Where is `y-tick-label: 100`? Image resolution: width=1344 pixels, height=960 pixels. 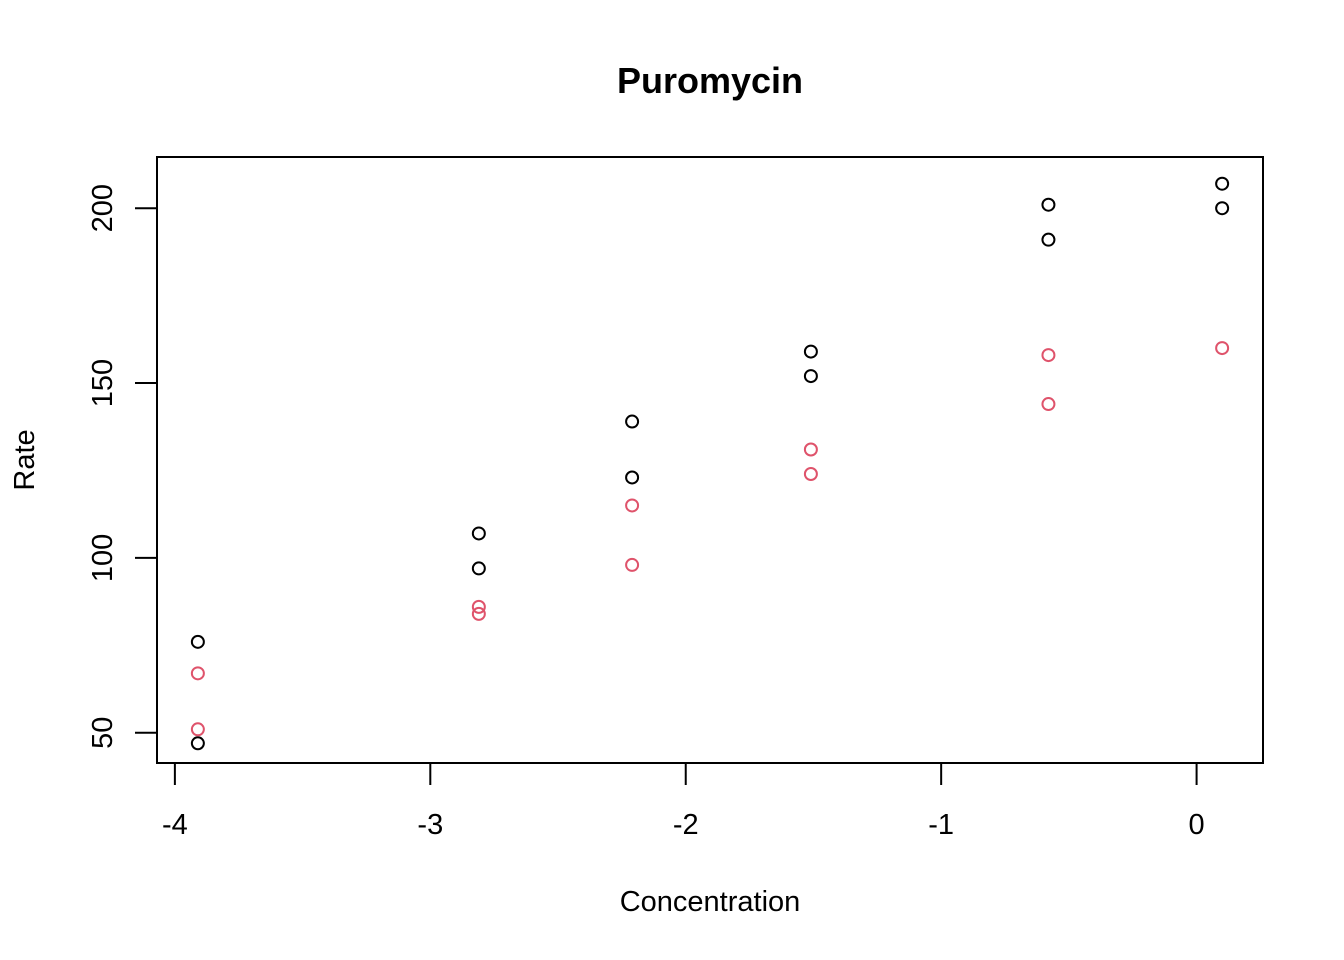 y-tick-label: 100 is located at coordinates (103, 558).